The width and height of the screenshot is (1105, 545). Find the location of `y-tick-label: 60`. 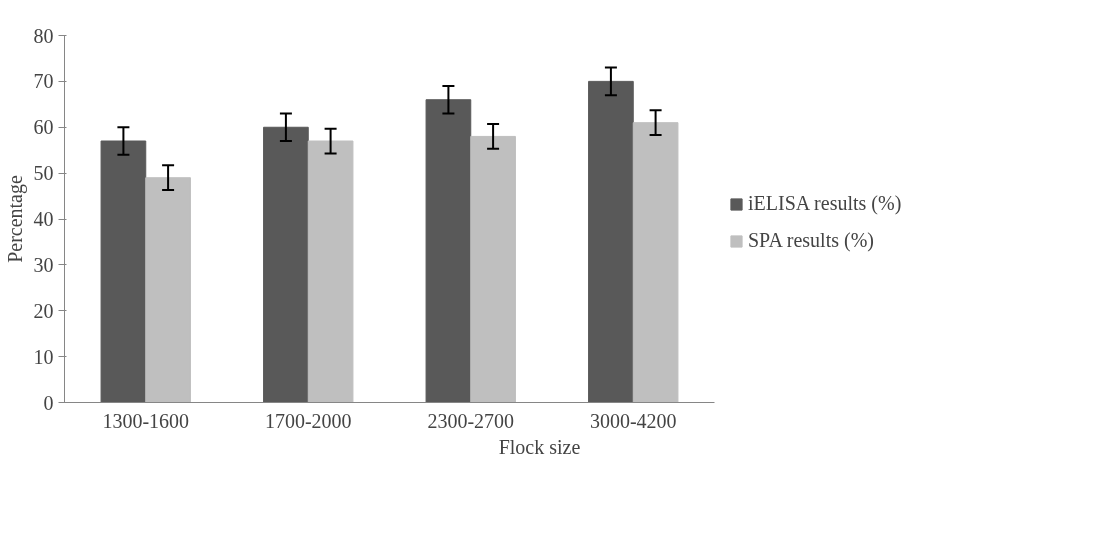

y-tick-label: 60 is located at coordinates (43, 127).